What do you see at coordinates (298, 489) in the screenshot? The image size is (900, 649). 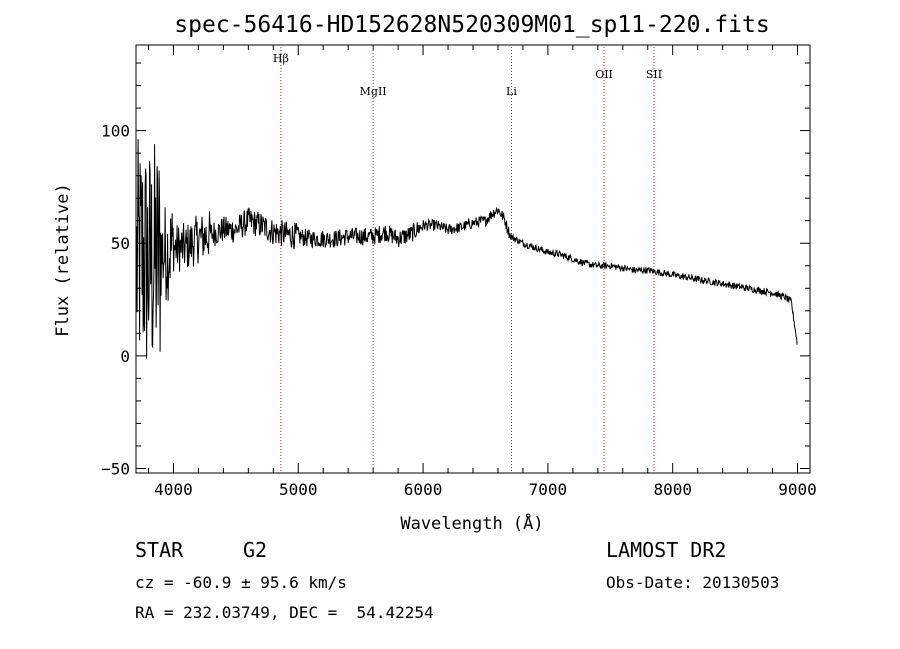 I see `x-tick-label: 5000` at bounding box center [298, 489].